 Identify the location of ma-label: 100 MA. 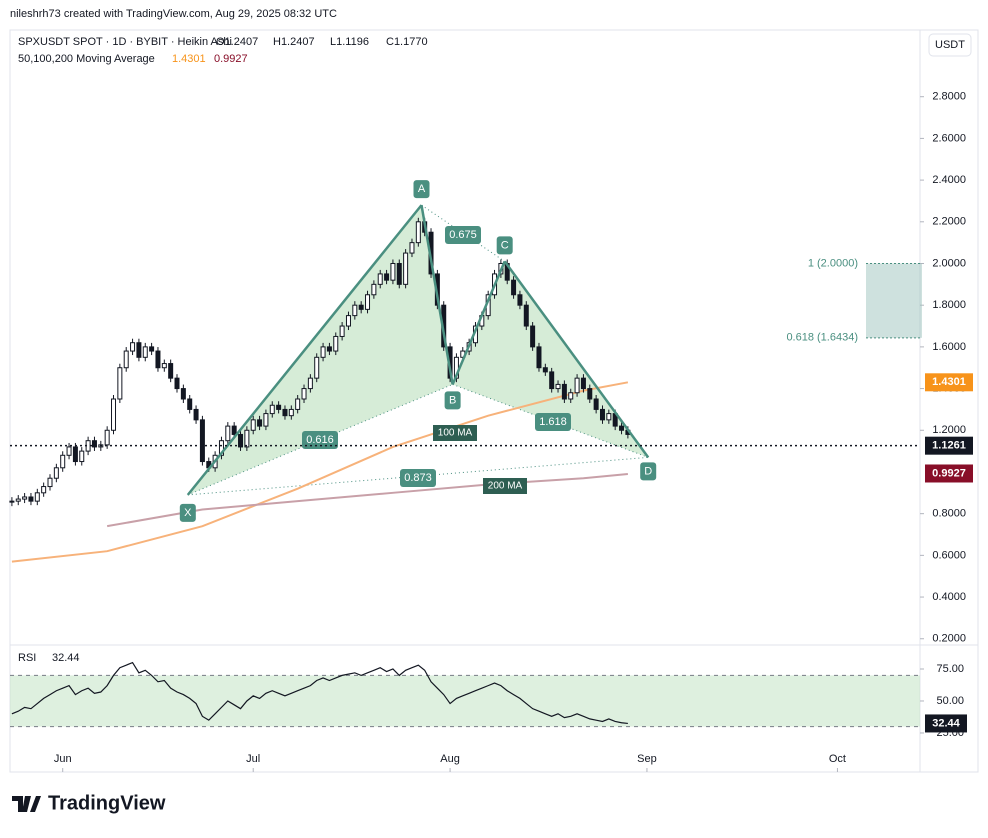
(455, 433).